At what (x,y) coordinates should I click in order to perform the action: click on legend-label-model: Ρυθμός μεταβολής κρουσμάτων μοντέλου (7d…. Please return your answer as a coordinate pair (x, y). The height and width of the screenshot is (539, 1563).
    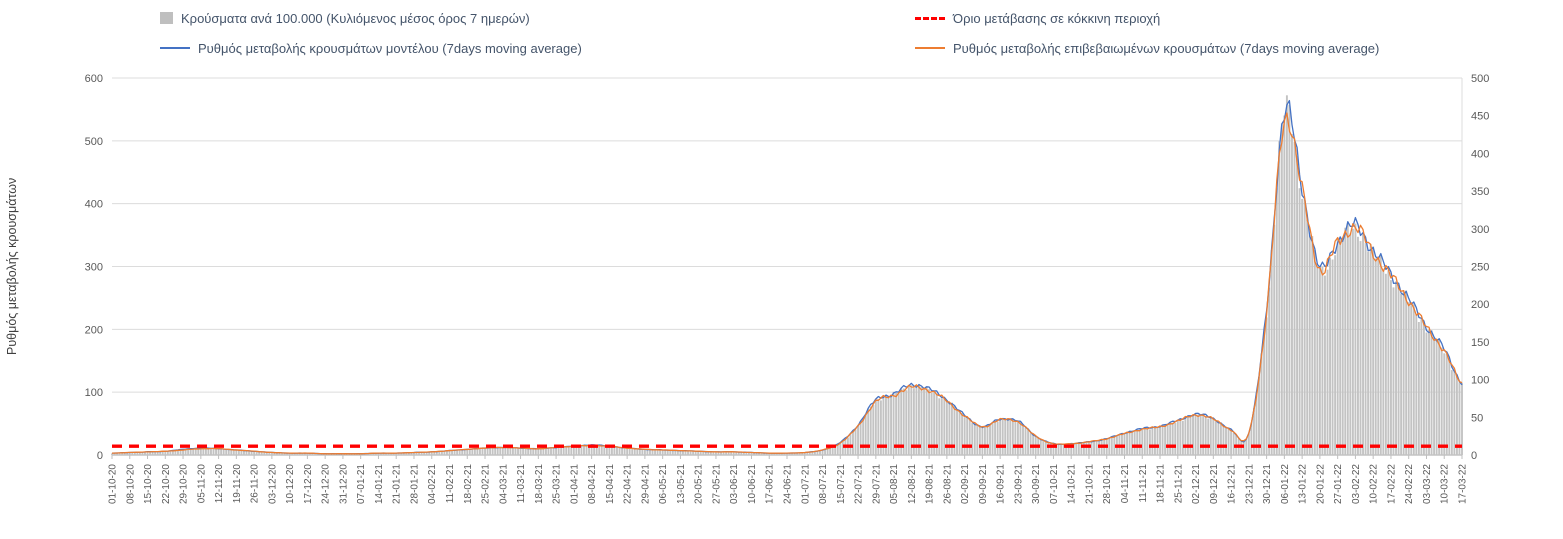
    Looking at the image, I should click on (390, 48).